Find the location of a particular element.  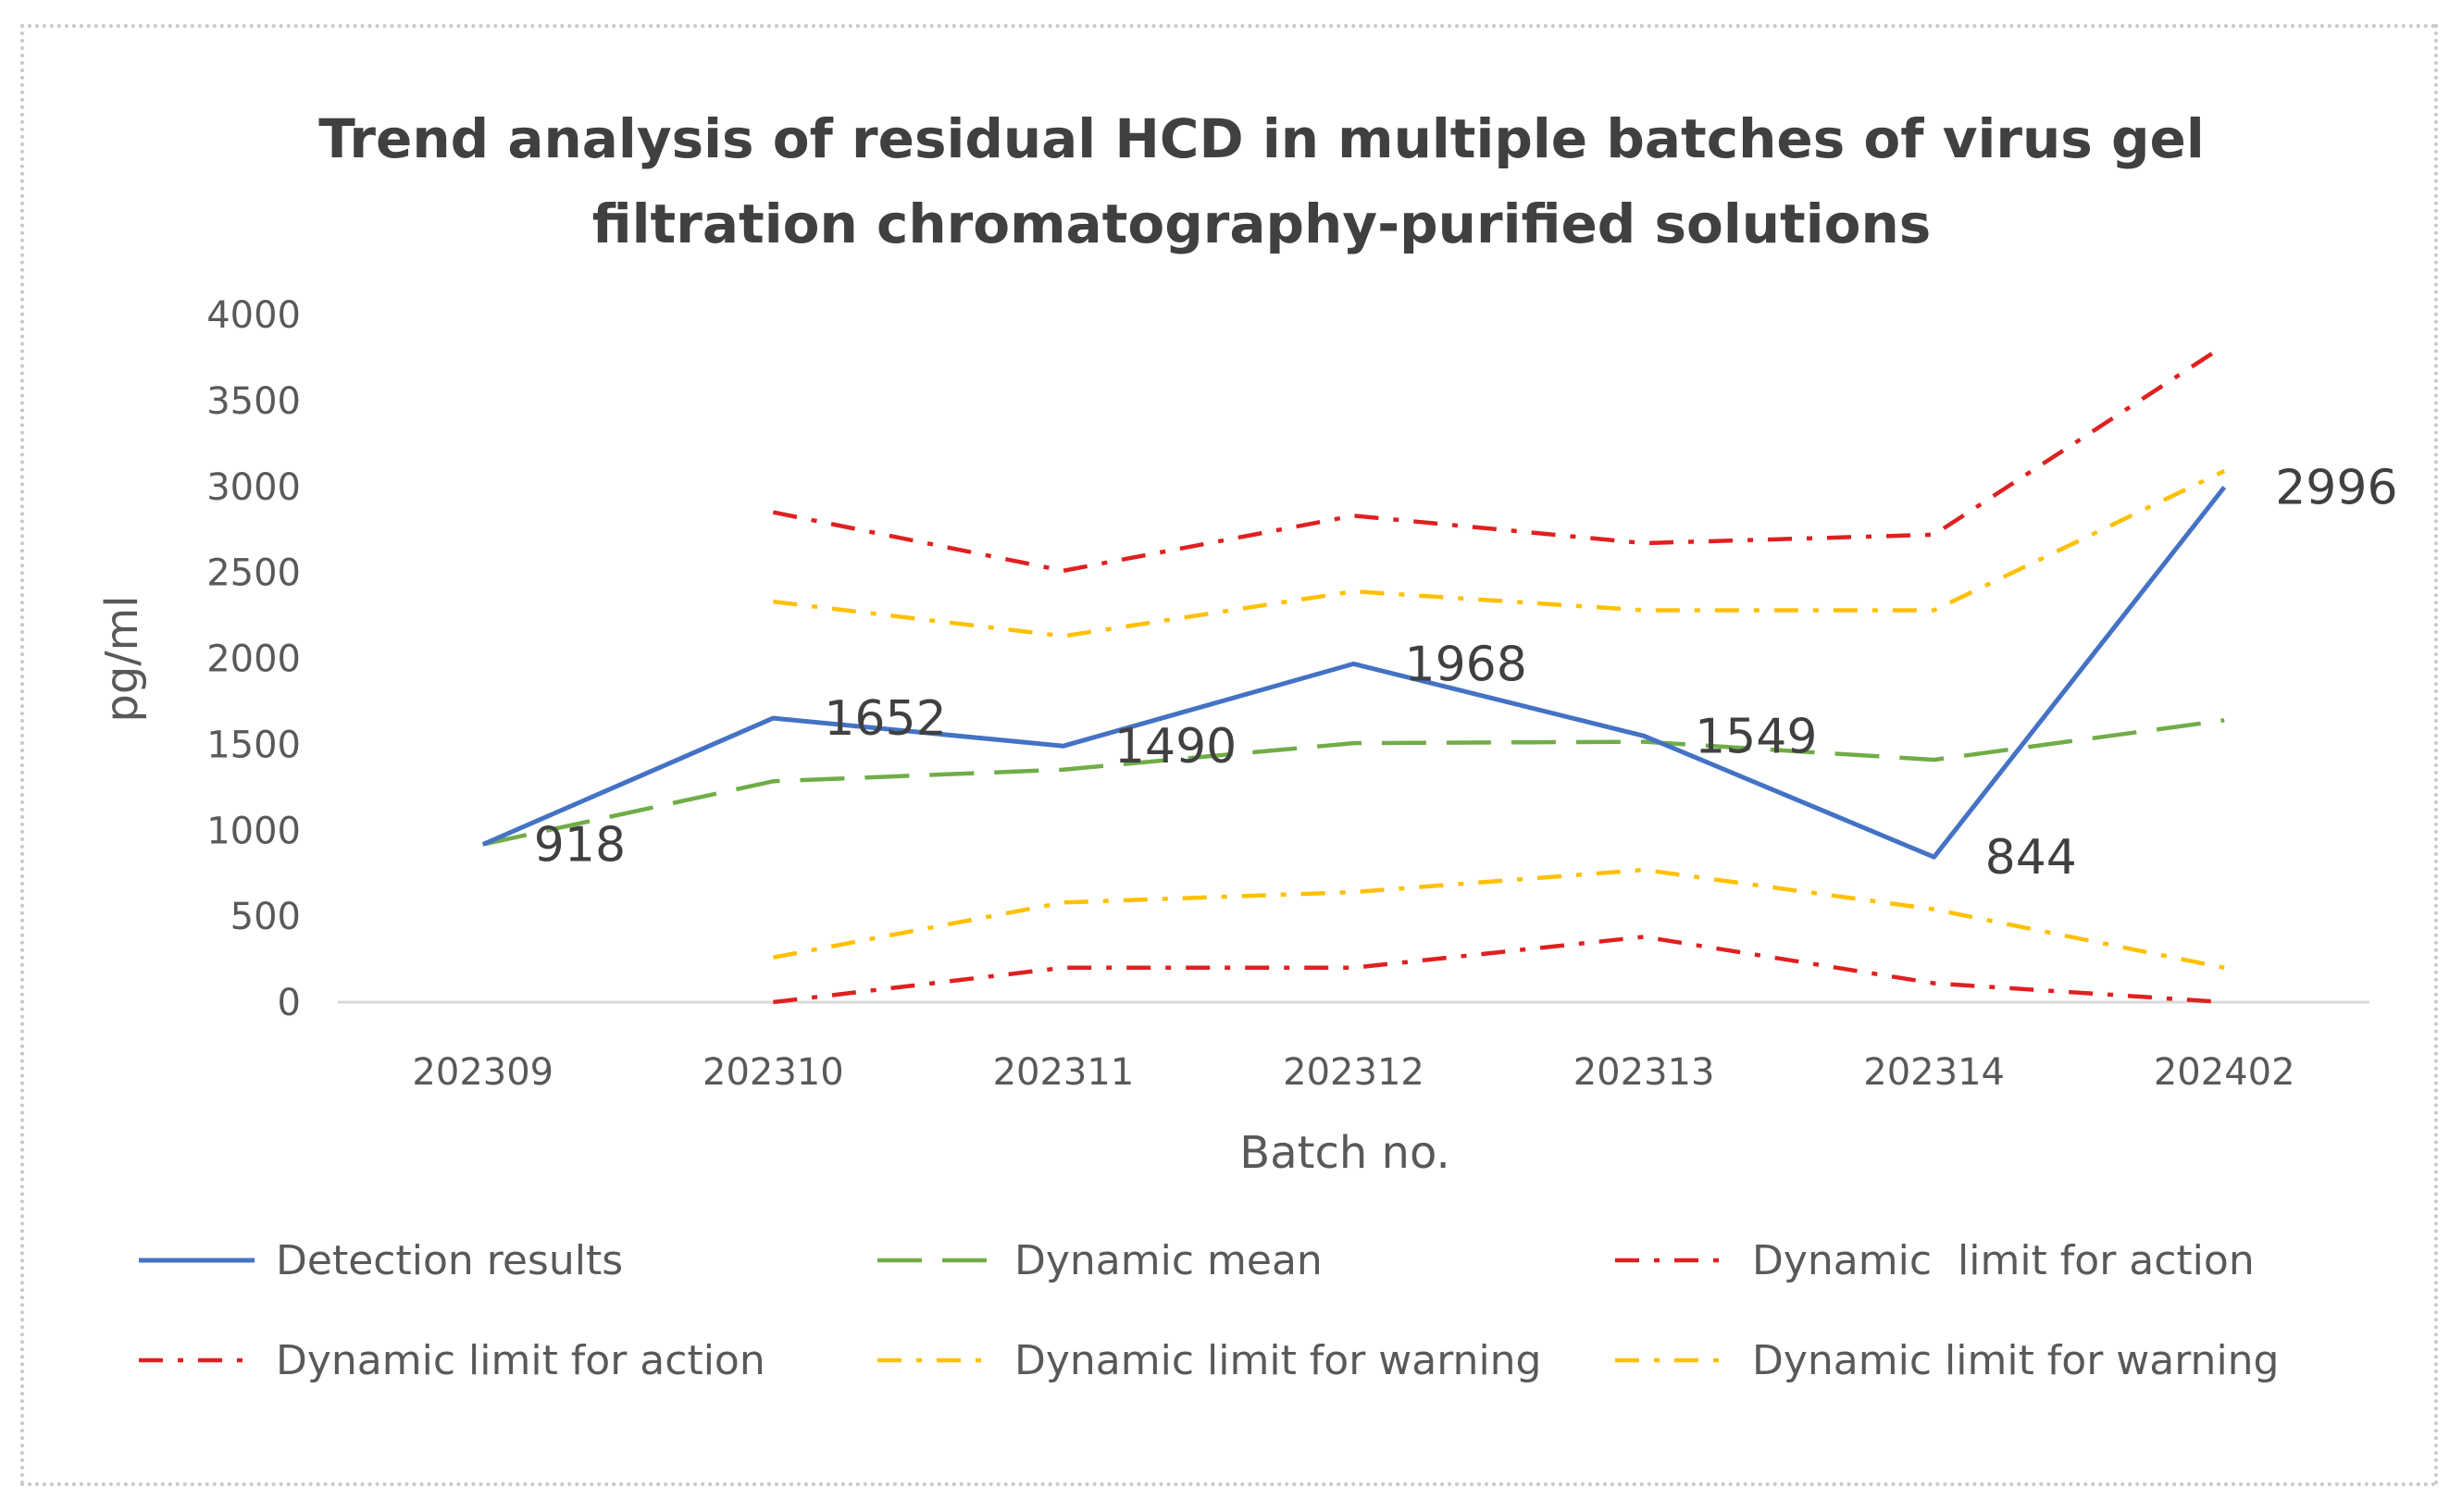

legend-label: Detection results is located at coordinates (449, 1260).